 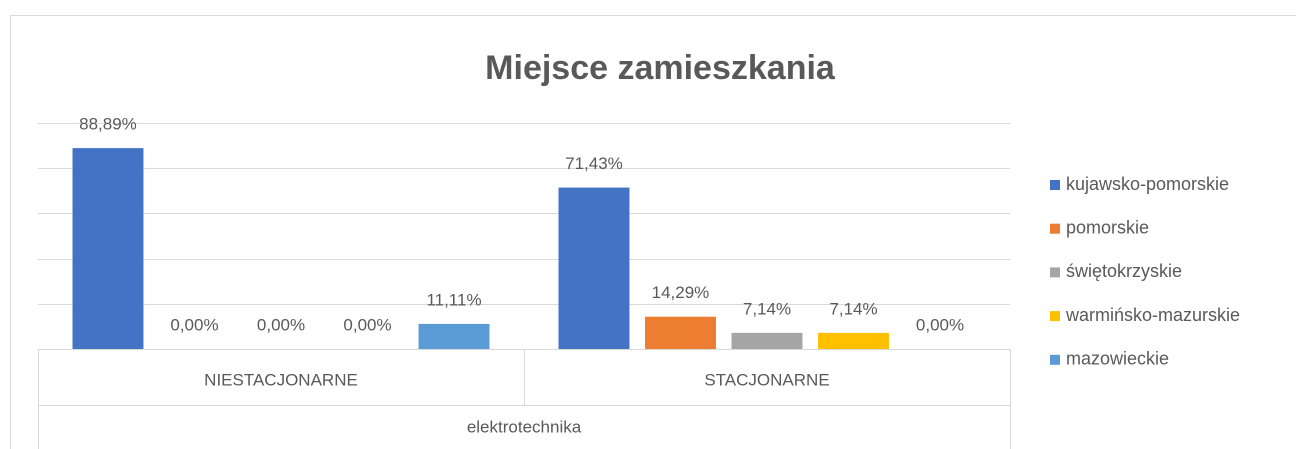 What do you see at coordinates (1152, 315) in the screenshot?
I see `legend-label: warmińsko-mazurskie` at bounding box center [1152, 315].